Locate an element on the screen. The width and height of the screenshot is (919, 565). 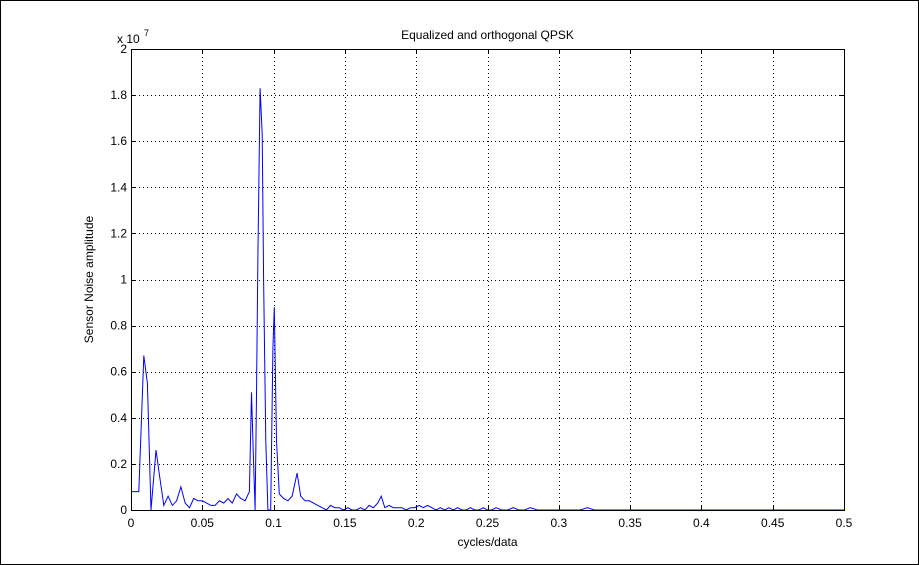
x-tick-label: 0.45 is located at coordinates (773, 523).